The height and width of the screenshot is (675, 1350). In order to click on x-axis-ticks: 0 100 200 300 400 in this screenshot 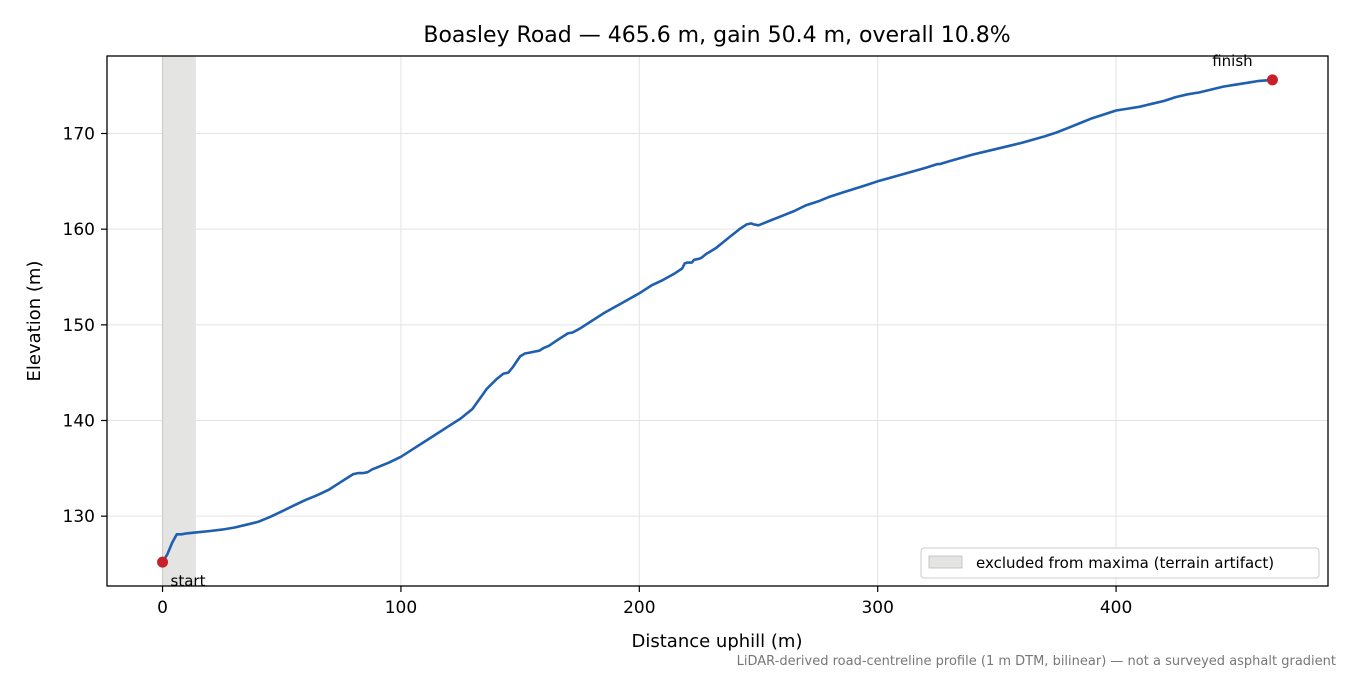, I will do `click(644, 602)`.